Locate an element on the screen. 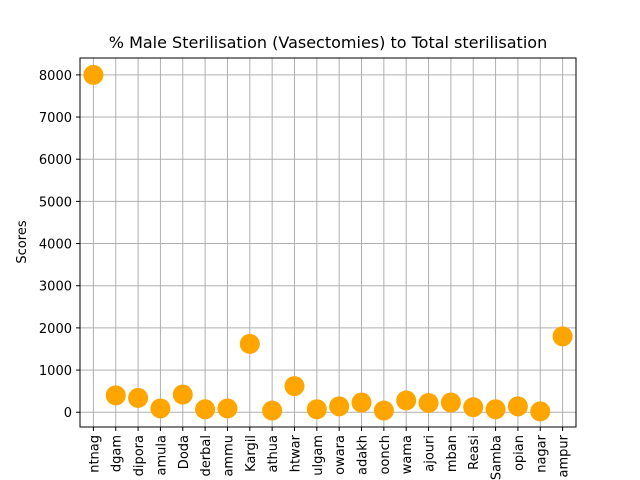  x-tick-label: owara is located at coordinates (340, 455).